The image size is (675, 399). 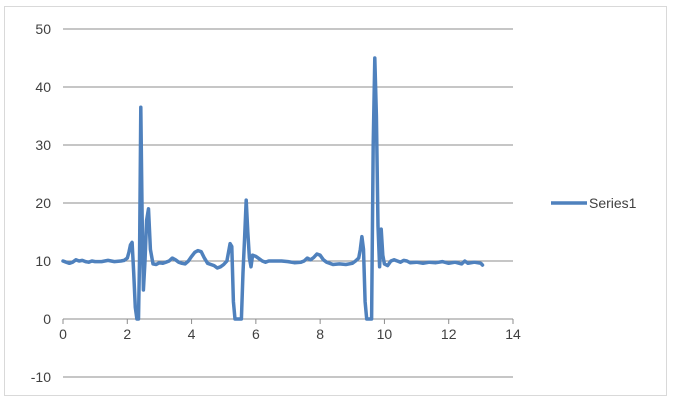 What do you see at coordinates (43, 261) in the screenshot?
I see `y-tick-label: 10` at bounding box center [43, 261].